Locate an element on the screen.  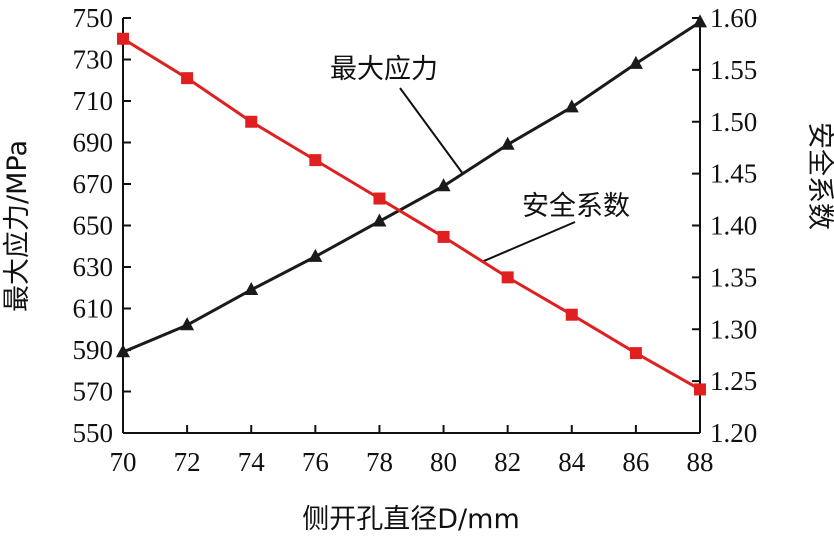
x-tick-label: 88 is located at coordinates (700, 462).